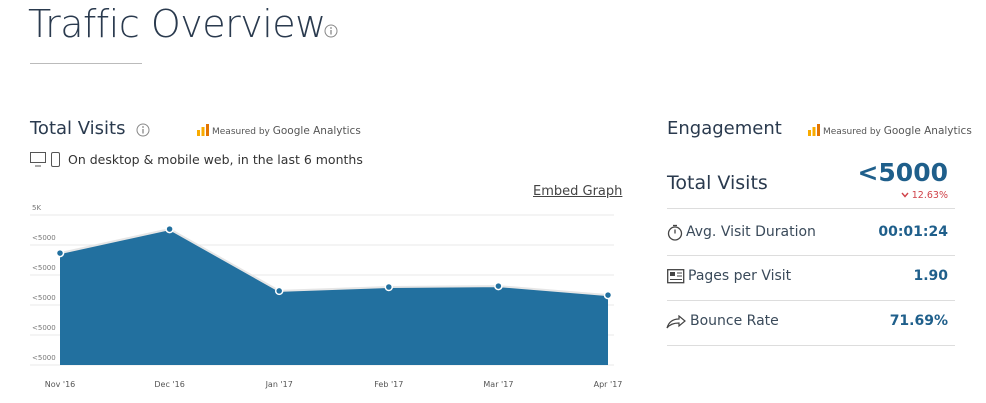 Image resolution: width=986 pixels, height=403 pixels. I want to click on metric-value: 71.69%, so click(918, 321).